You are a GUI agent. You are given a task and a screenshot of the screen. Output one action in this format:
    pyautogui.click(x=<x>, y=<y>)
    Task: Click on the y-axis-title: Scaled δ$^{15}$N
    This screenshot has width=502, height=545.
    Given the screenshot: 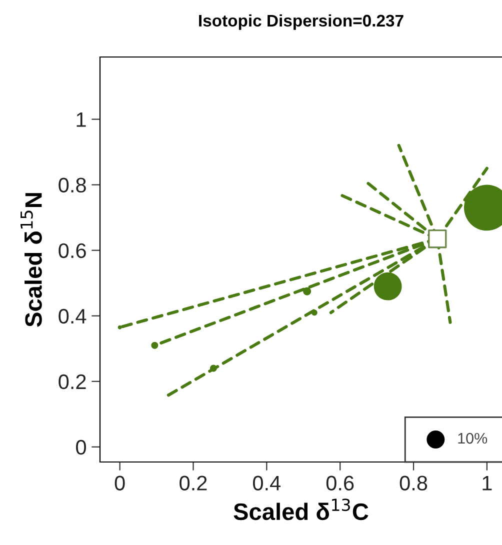 What is the action you would take?
    pyautogui.click(x=31, y=260)
    